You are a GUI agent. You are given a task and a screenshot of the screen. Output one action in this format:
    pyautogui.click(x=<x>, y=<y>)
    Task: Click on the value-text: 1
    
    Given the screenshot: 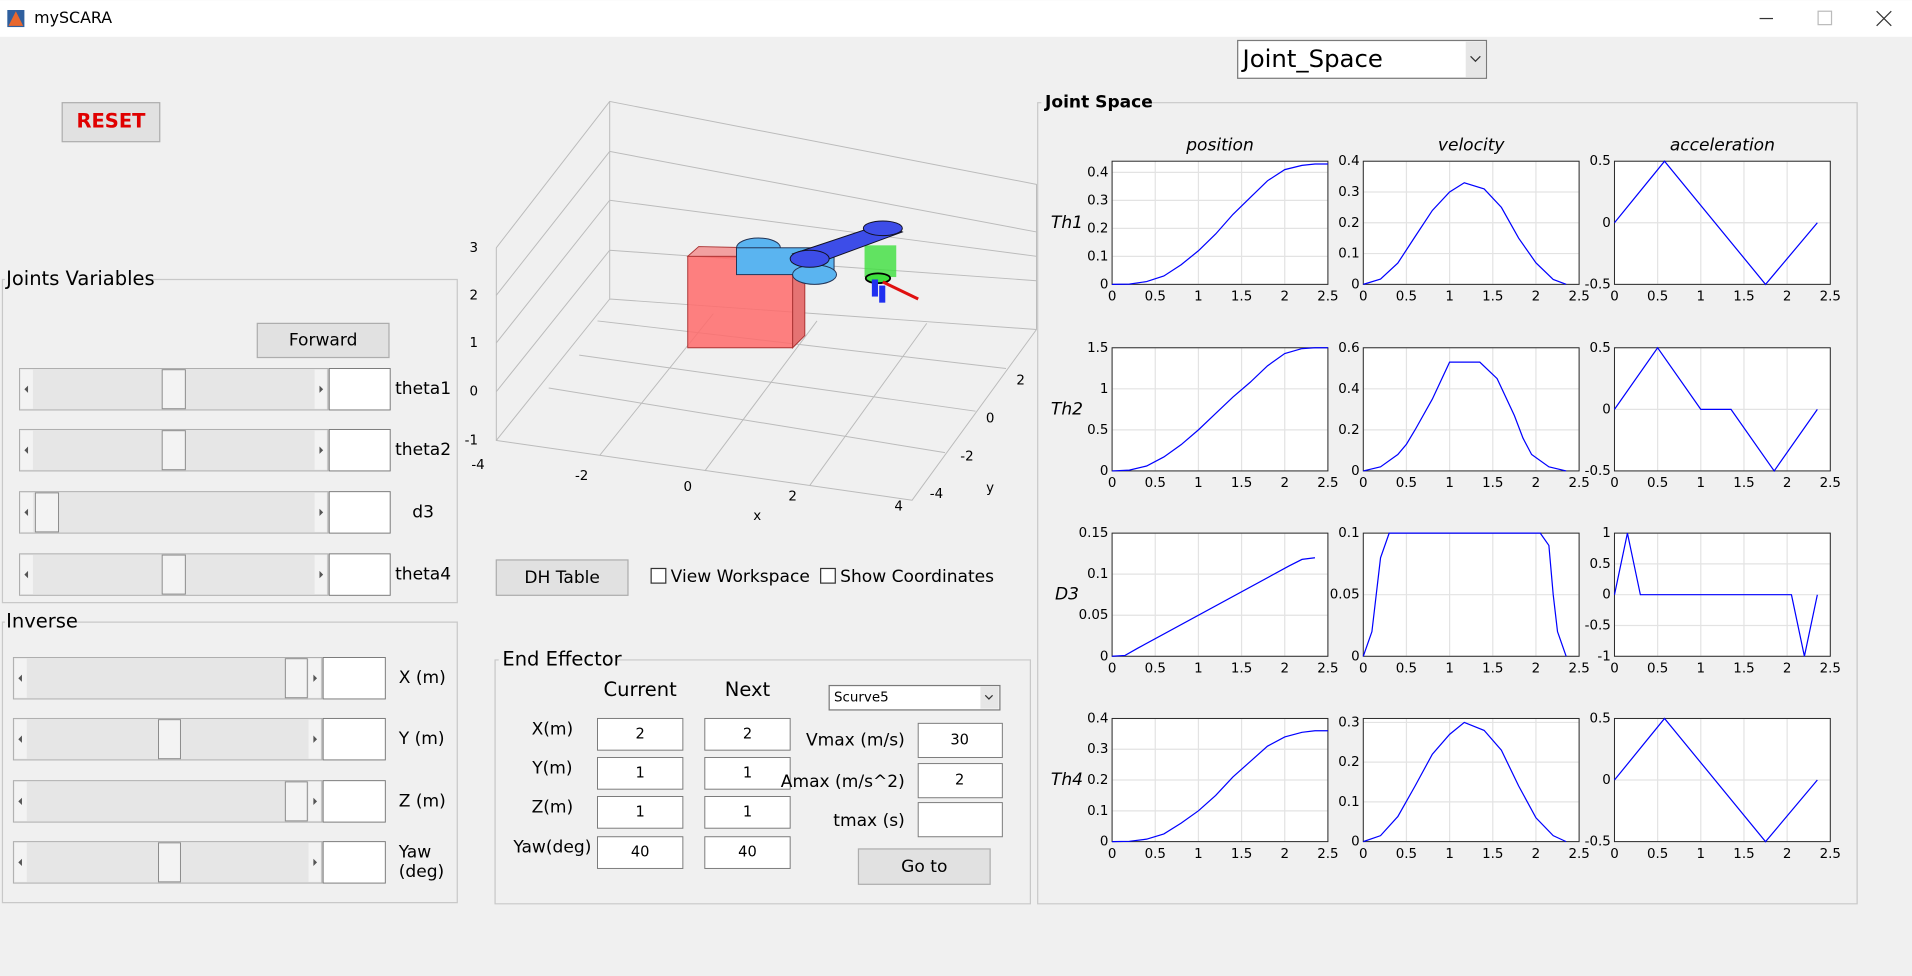 What is the action you would take?
    pyautogui.click(x=747, y=772)
    